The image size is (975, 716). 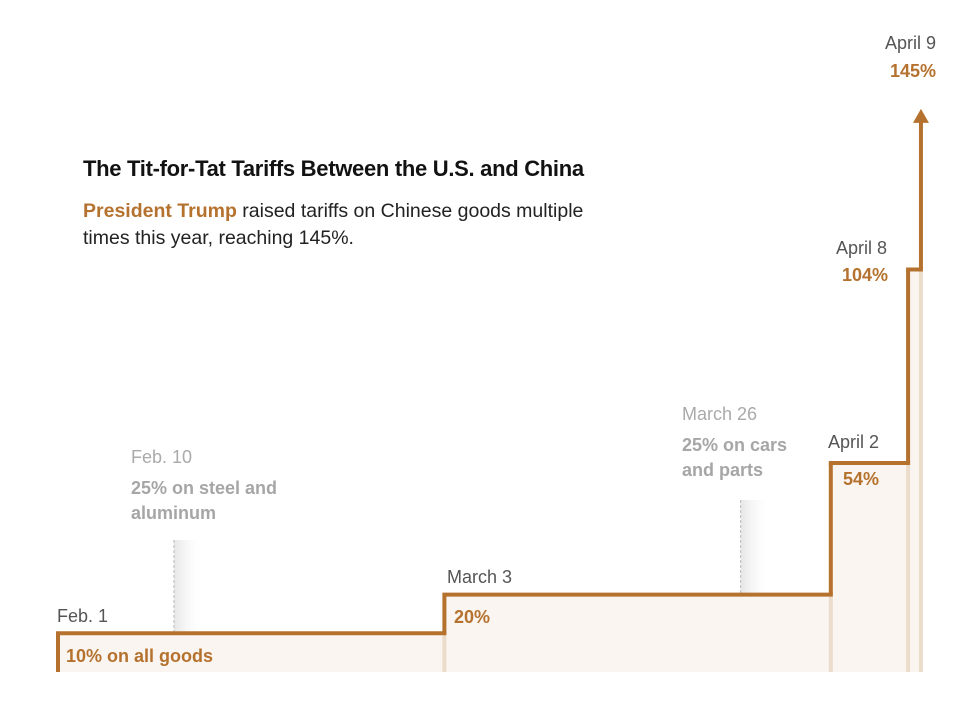 I want to click on value-label-april-2: 54%, so click(x=861, y=479).